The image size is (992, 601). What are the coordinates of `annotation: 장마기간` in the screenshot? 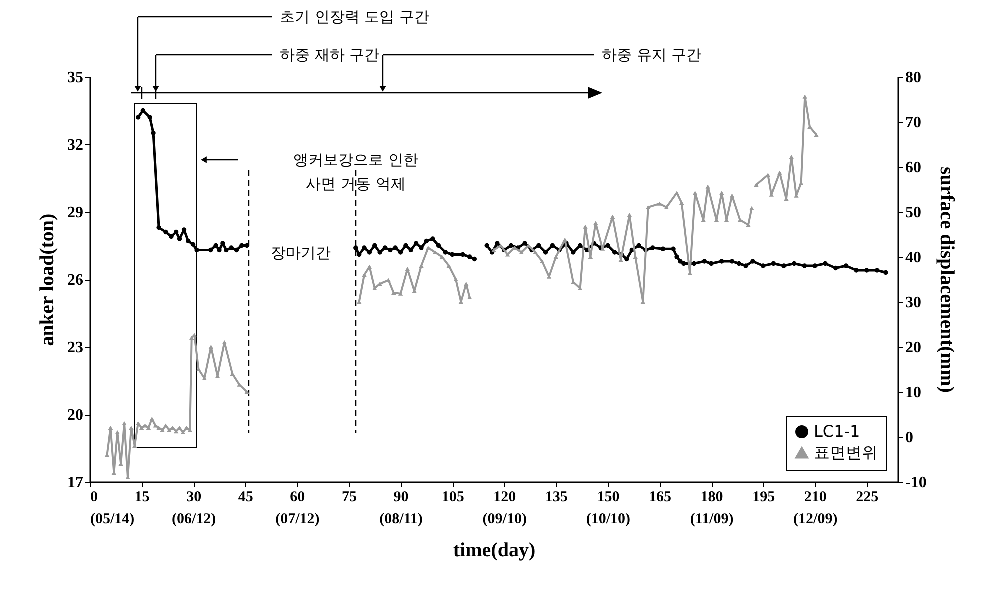 It's located at (301, 253).